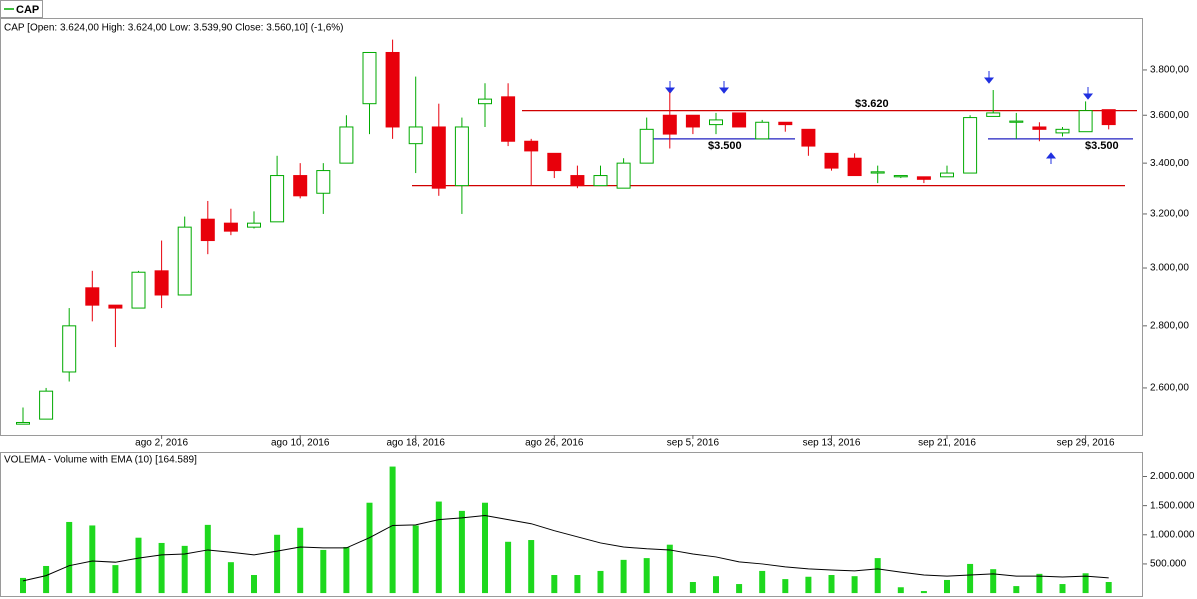 The height and width of the screenshot is (599, 1197). What do you see at coordinates (1051, 158) in the screenshot?
I see `arrow-up` at bounding box center [1051, 158].